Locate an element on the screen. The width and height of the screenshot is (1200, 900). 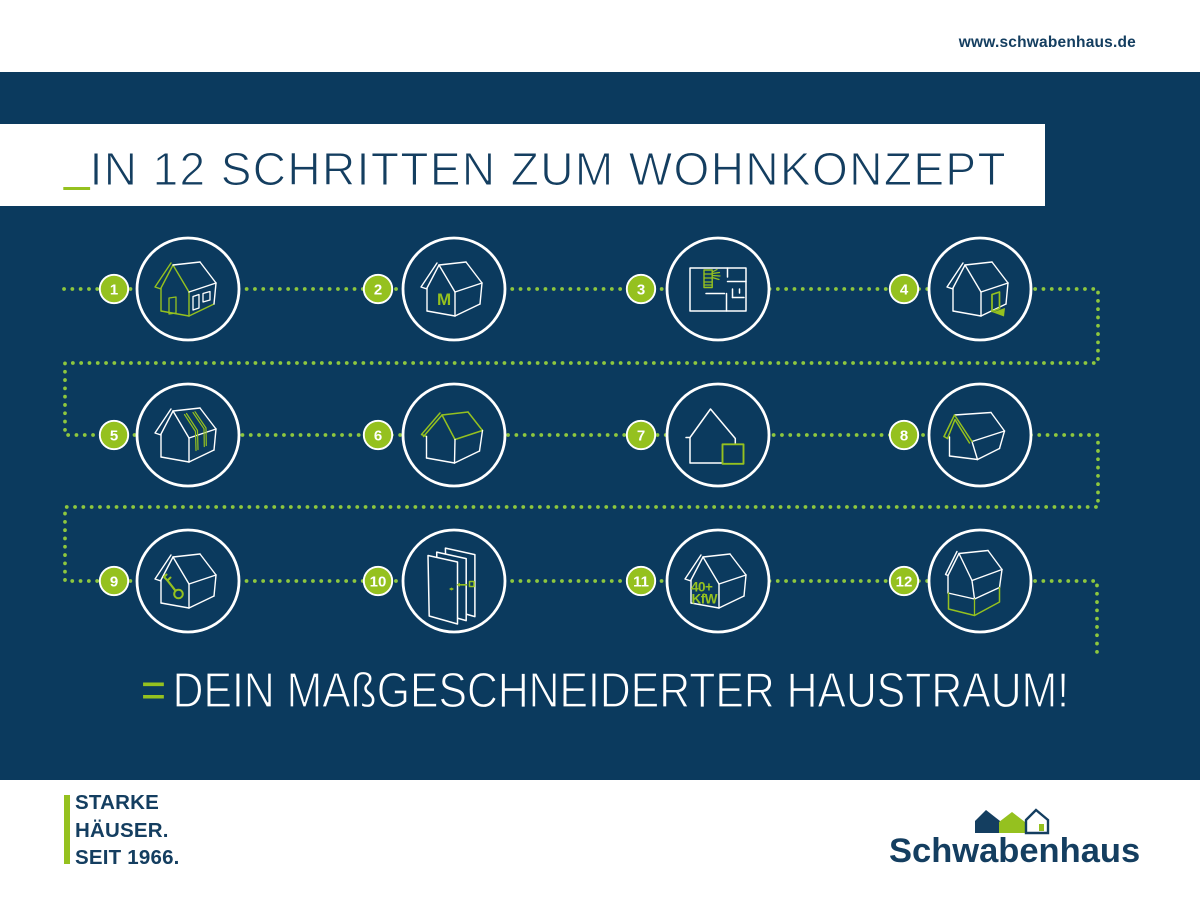
svg-text: KfW is located at coordinates (705, 599).